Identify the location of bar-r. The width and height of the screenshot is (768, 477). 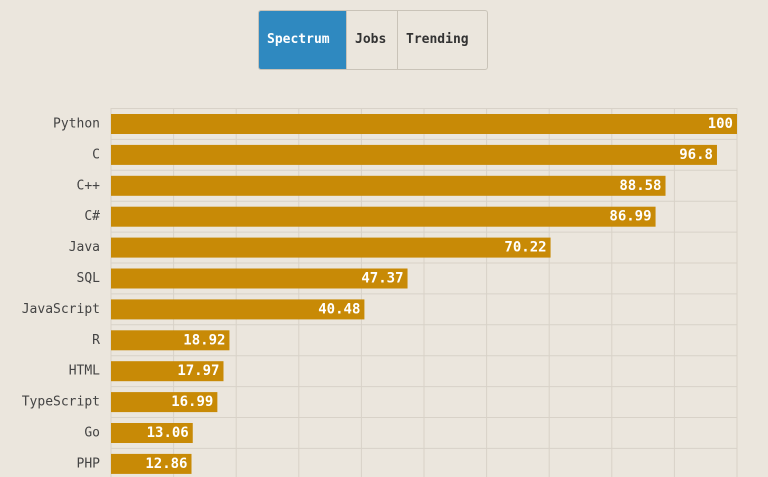
(170, 340).